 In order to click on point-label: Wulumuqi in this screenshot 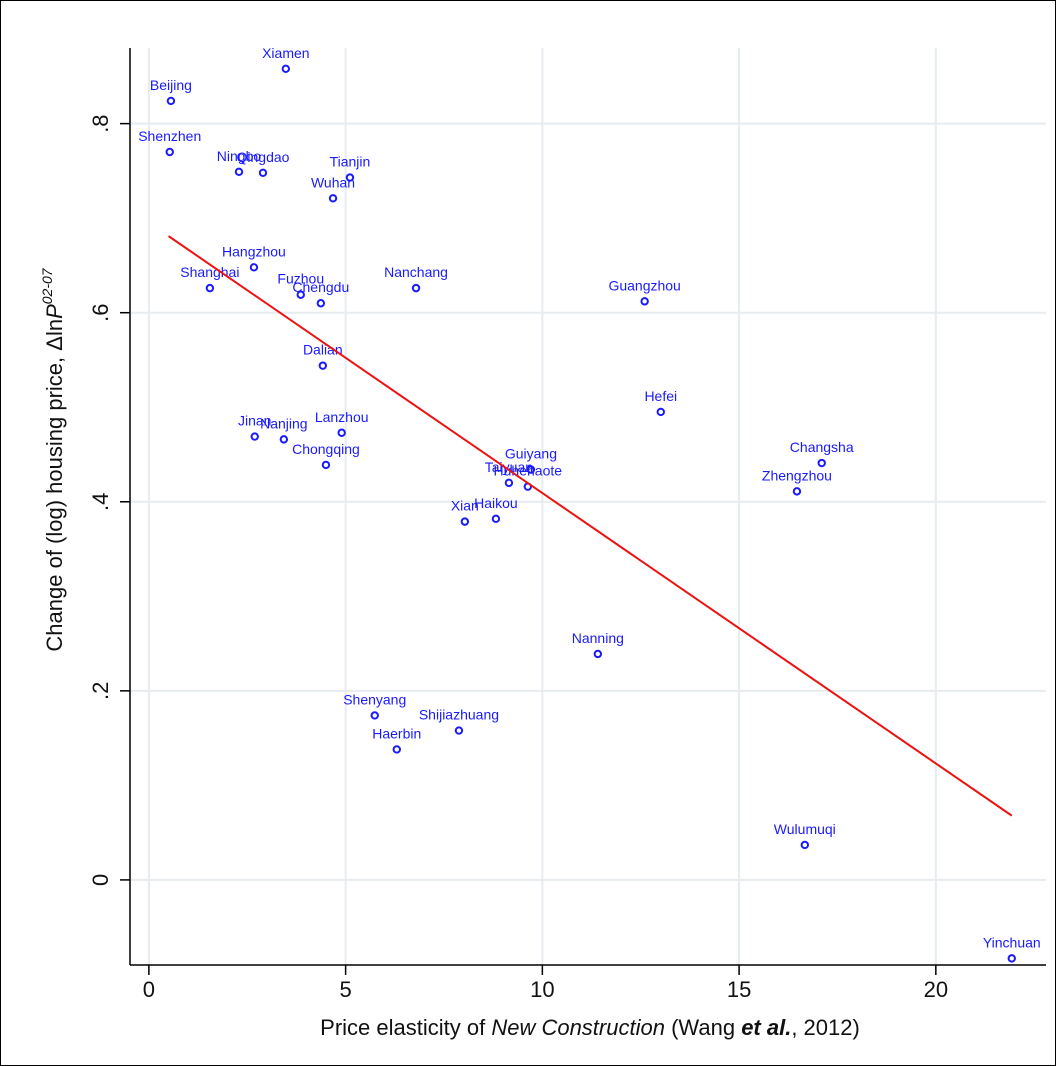, I will do `click(805, 829)`.